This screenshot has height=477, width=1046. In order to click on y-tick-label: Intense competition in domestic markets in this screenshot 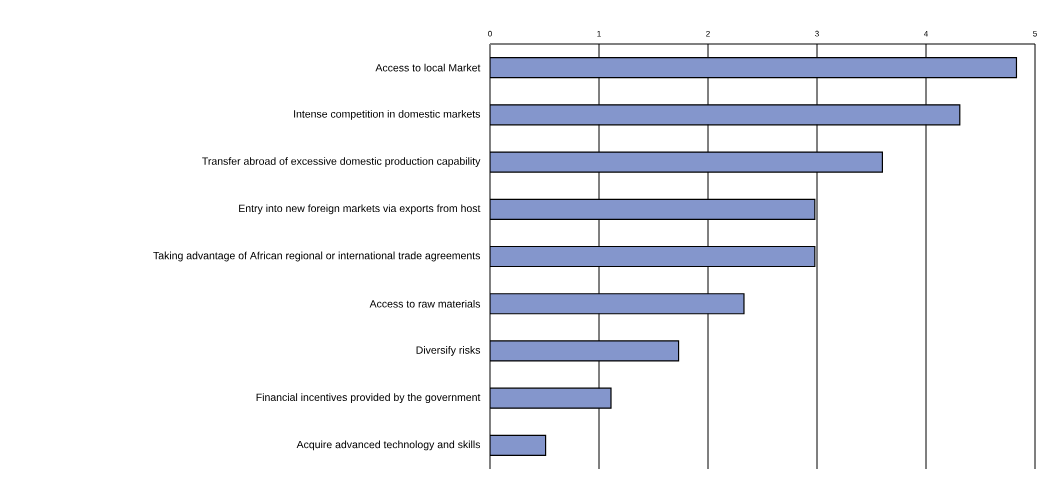, I will do `click(387, 114)`.